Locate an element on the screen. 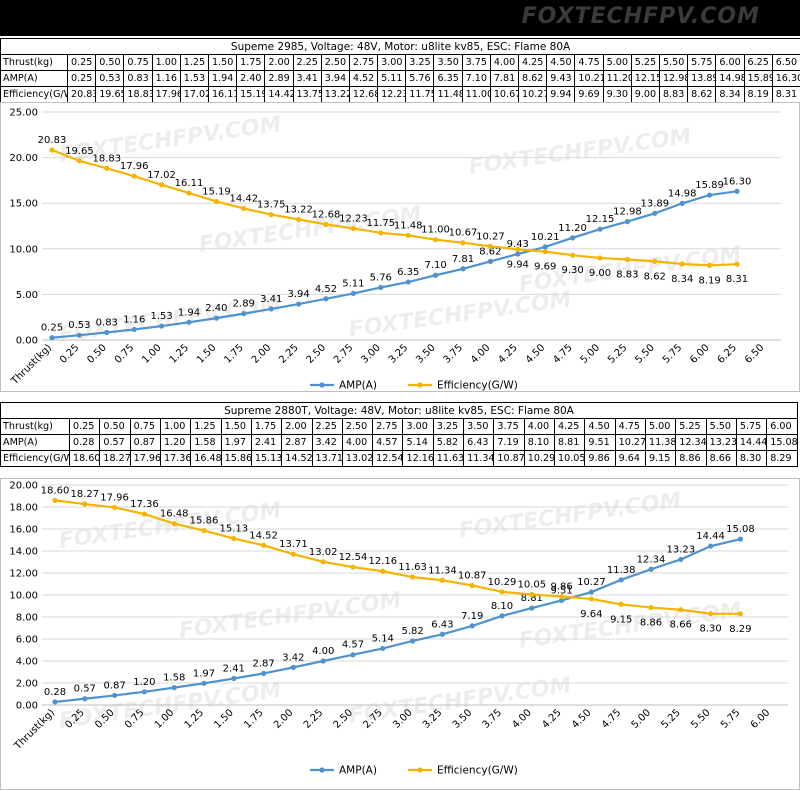 This screenshot has height=790, width=800. table-cell: 4.57 is located at coordinates (388, 442).